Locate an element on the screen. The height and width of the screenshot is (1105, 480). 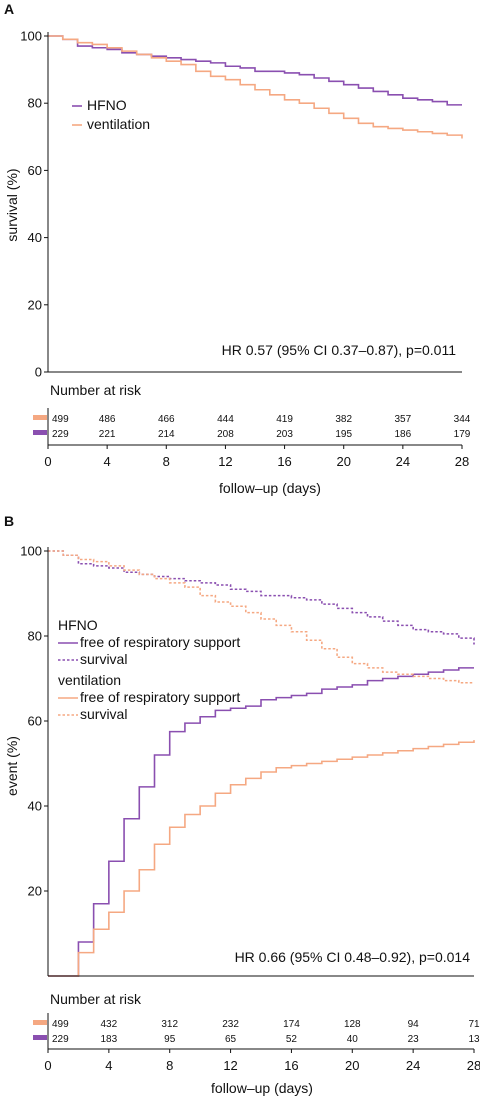
panel-b-series-ventilation-dotted-line is located at coordinates (261, 617).